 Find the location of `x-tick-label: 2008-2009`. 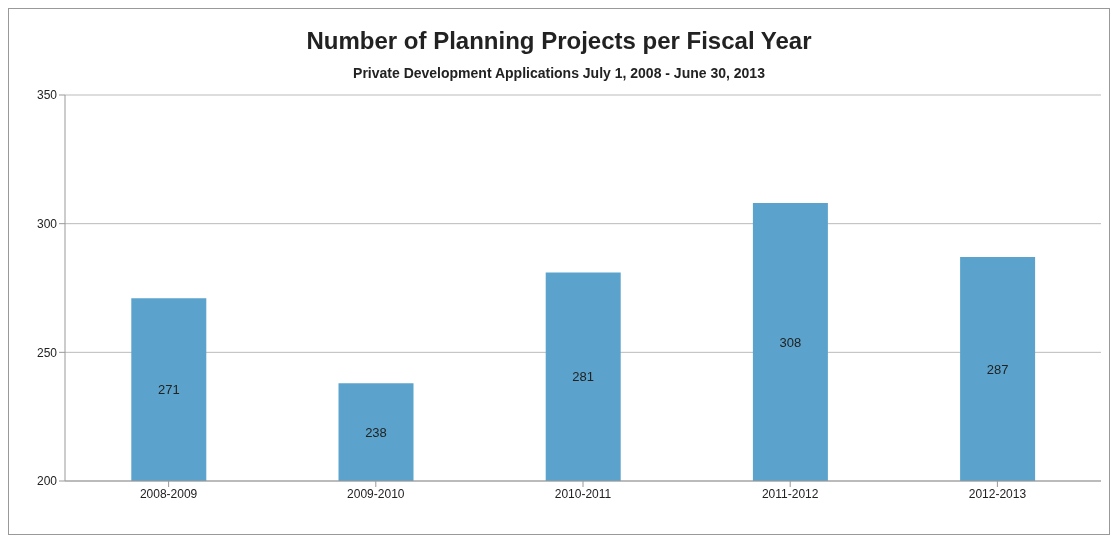

x-tick-label: 2008-2009 is located at coordinates (168, 493).